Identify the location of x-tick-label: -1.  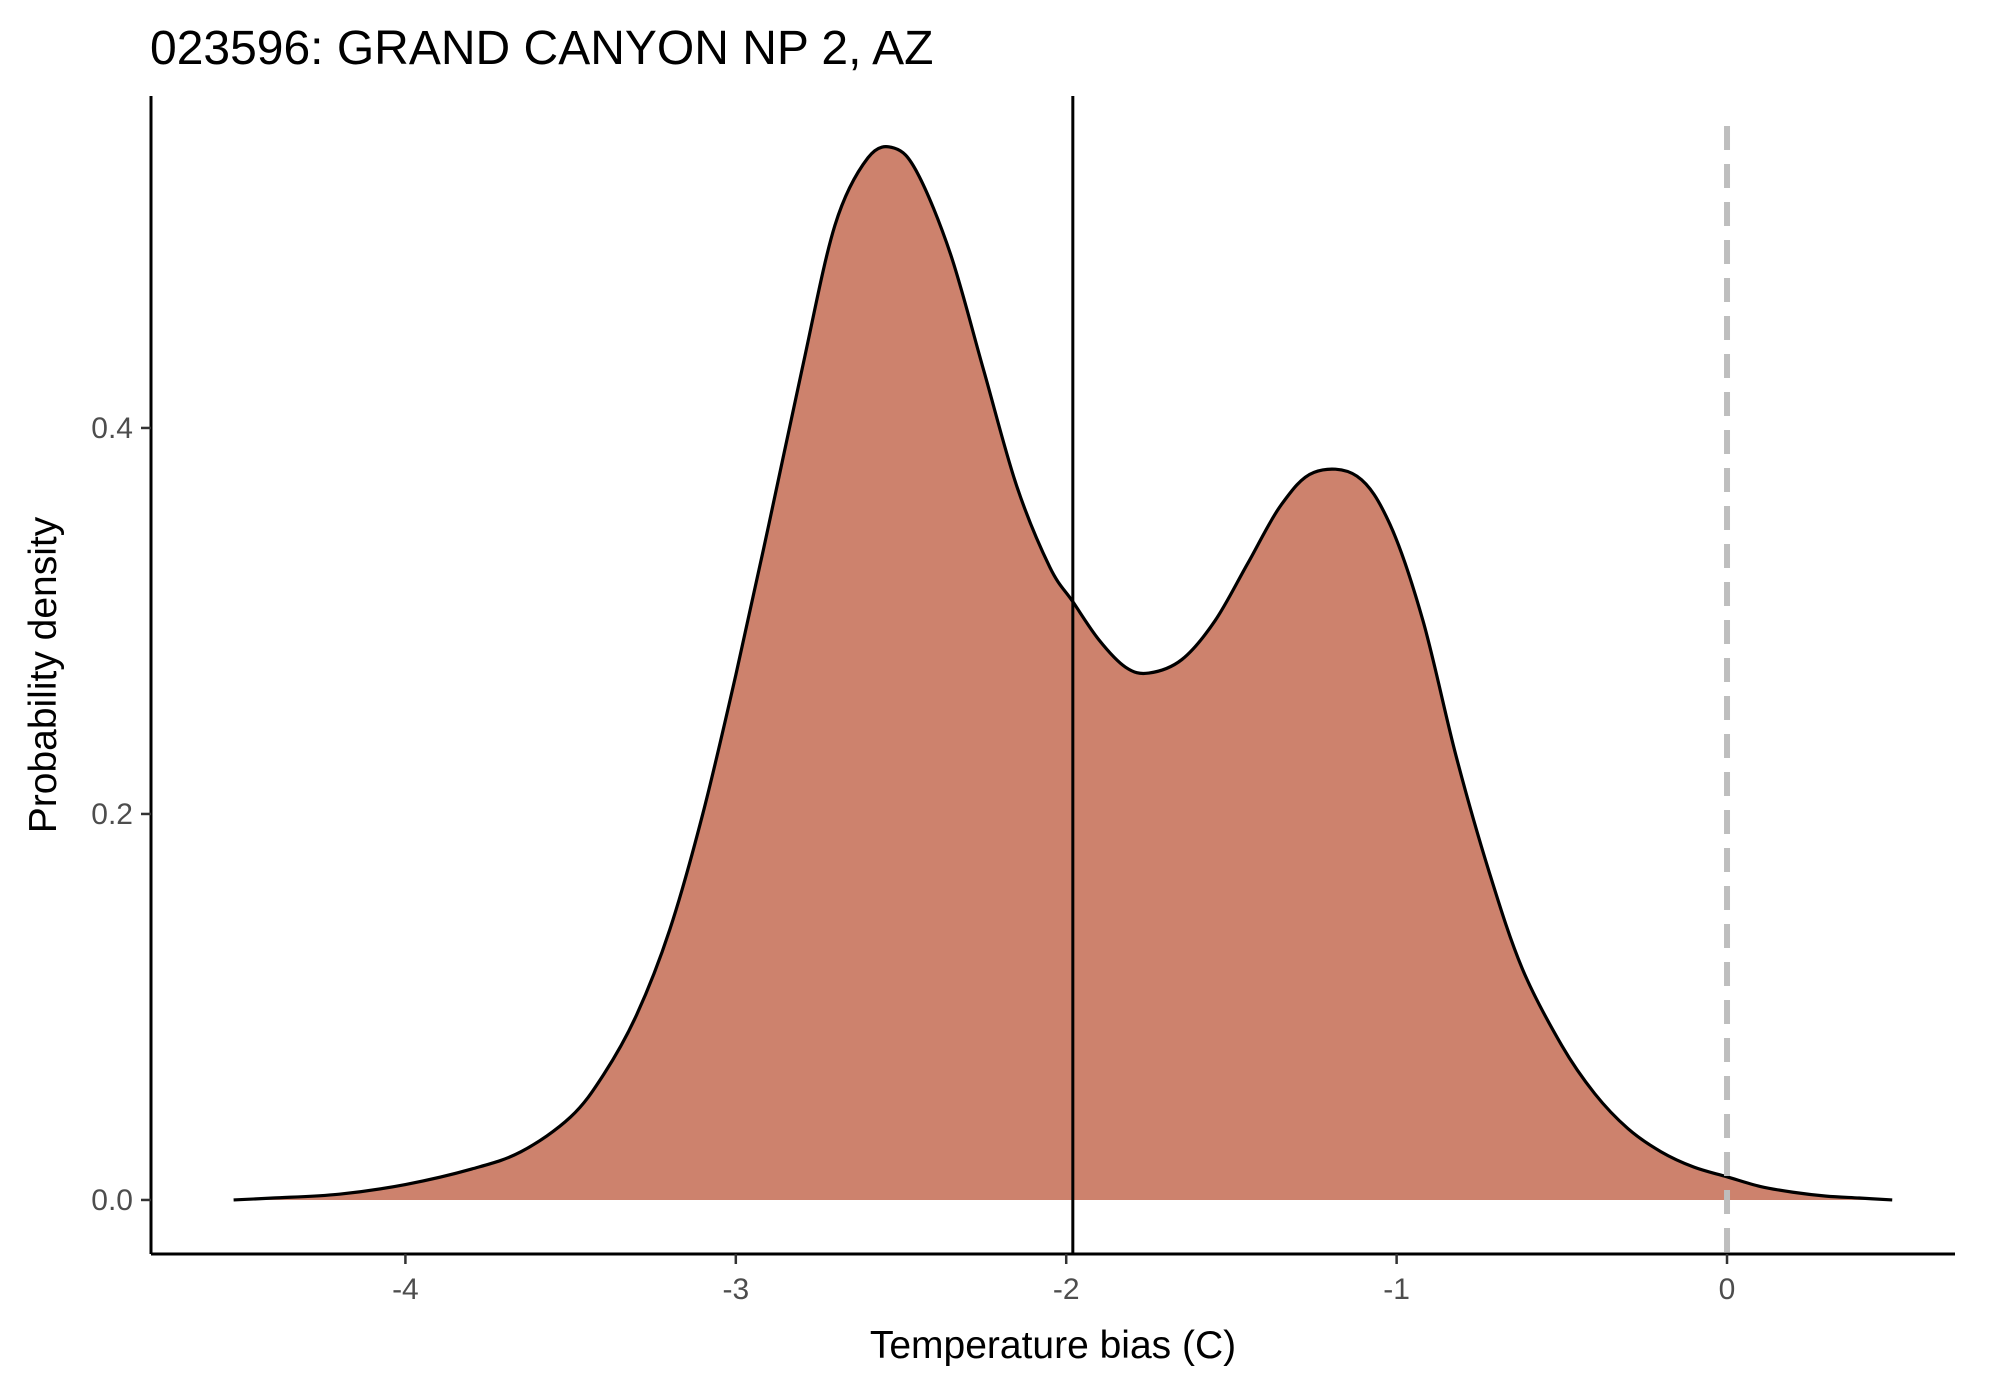
(1396, 1289).